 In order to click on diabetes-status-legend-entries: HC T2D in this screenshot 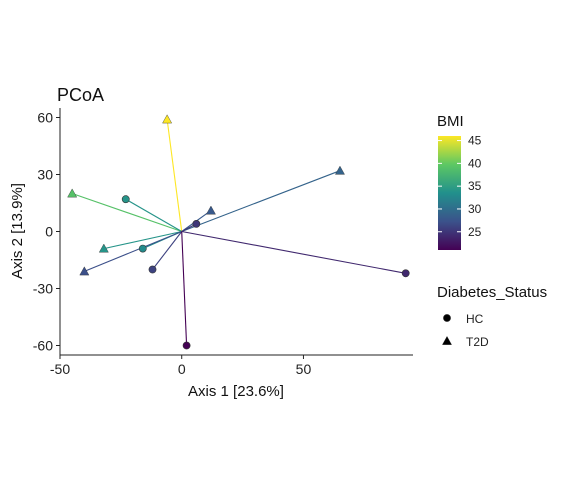, I will do `click(465, 330)`.